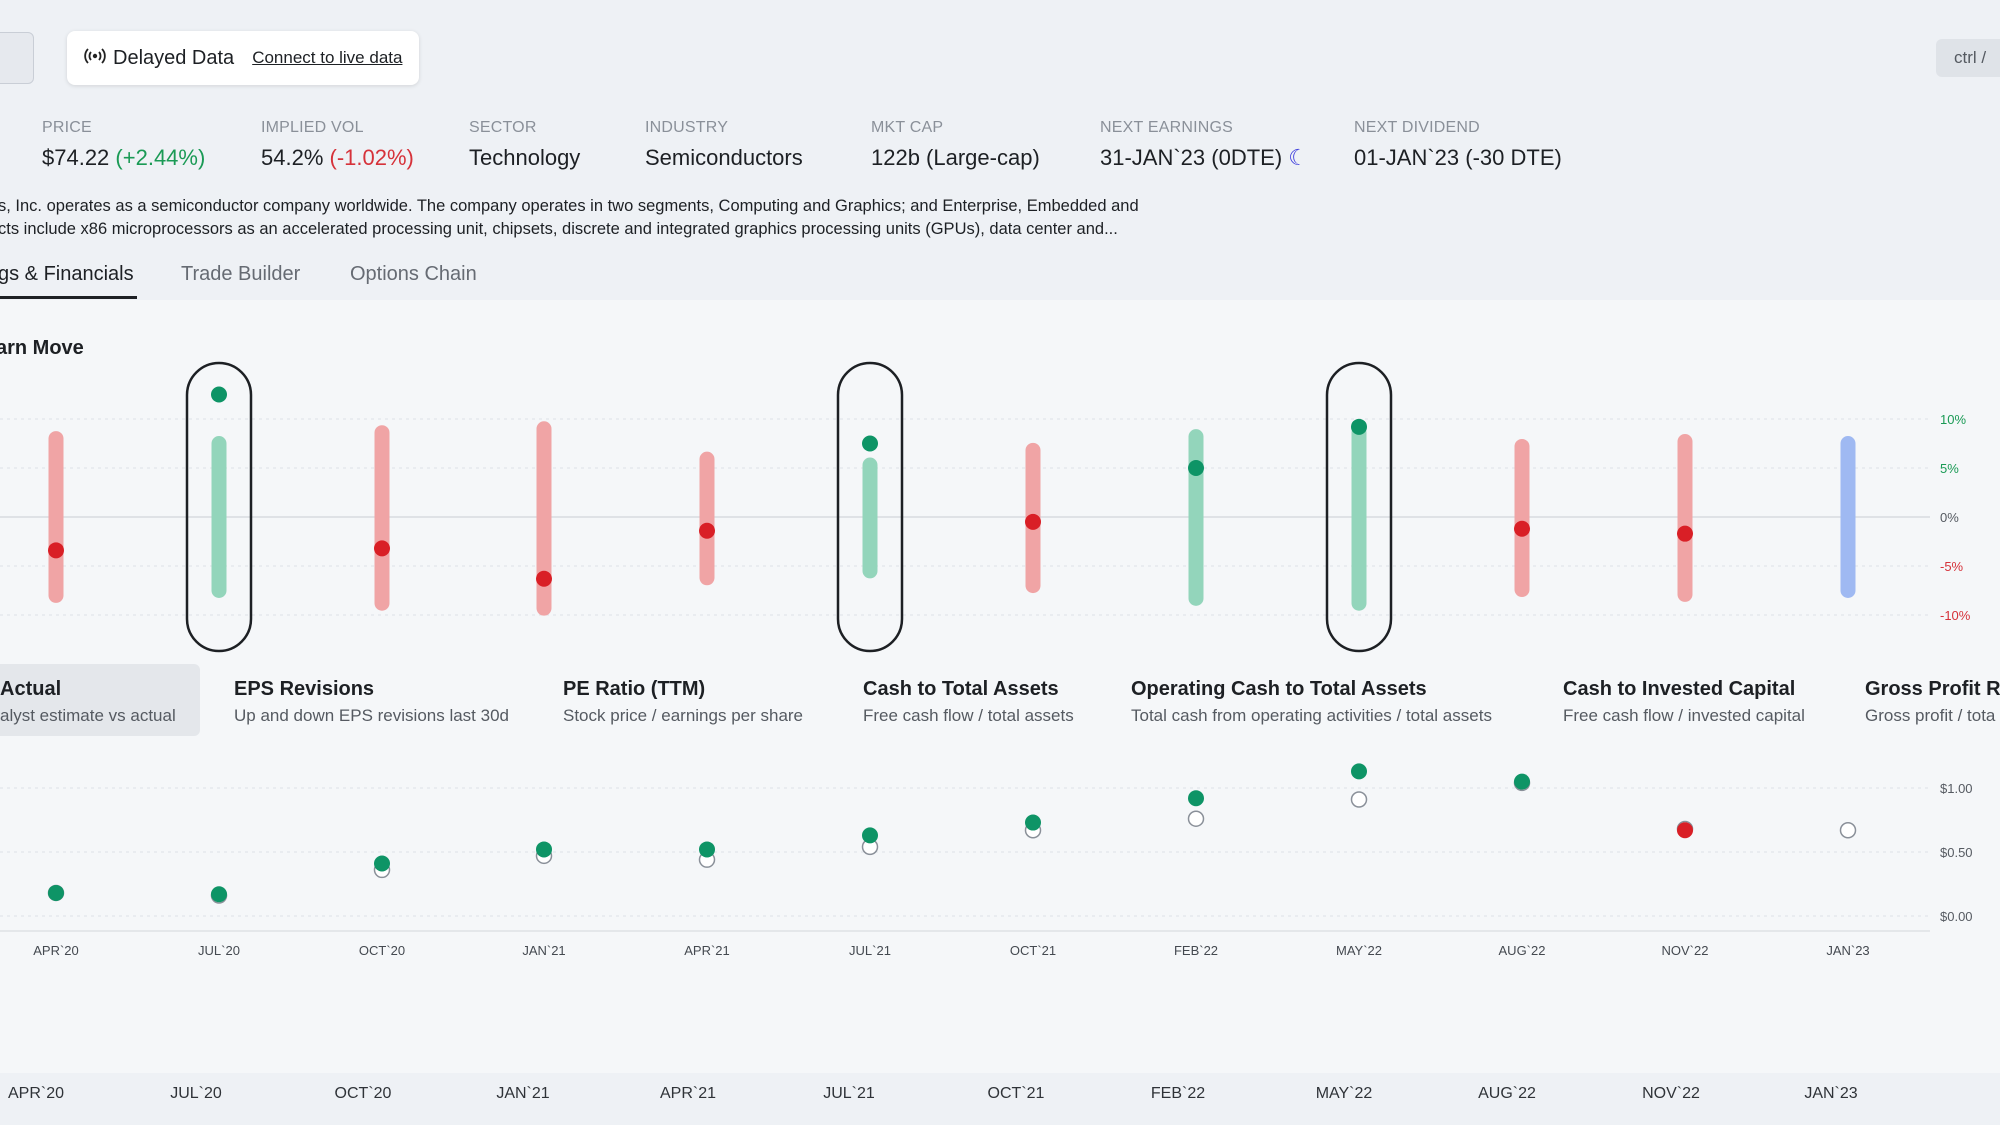 Image resolution: width=2000 pixels, height=1125 pixels. Describe the element at coordinates (968, 715) in the screenshot. I see `metric-subtitle: Free cash flow / total assets` at that location.